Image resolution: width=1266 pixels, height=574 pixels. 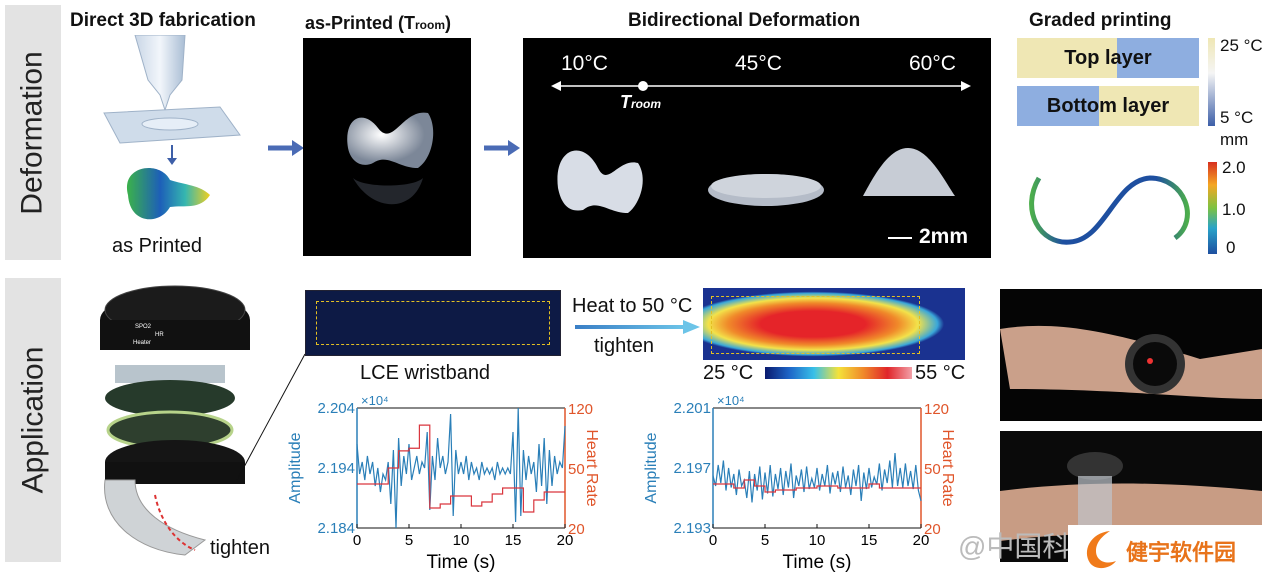 I want to click on graded-title: Graded printing, so click(x=1100, y=20).